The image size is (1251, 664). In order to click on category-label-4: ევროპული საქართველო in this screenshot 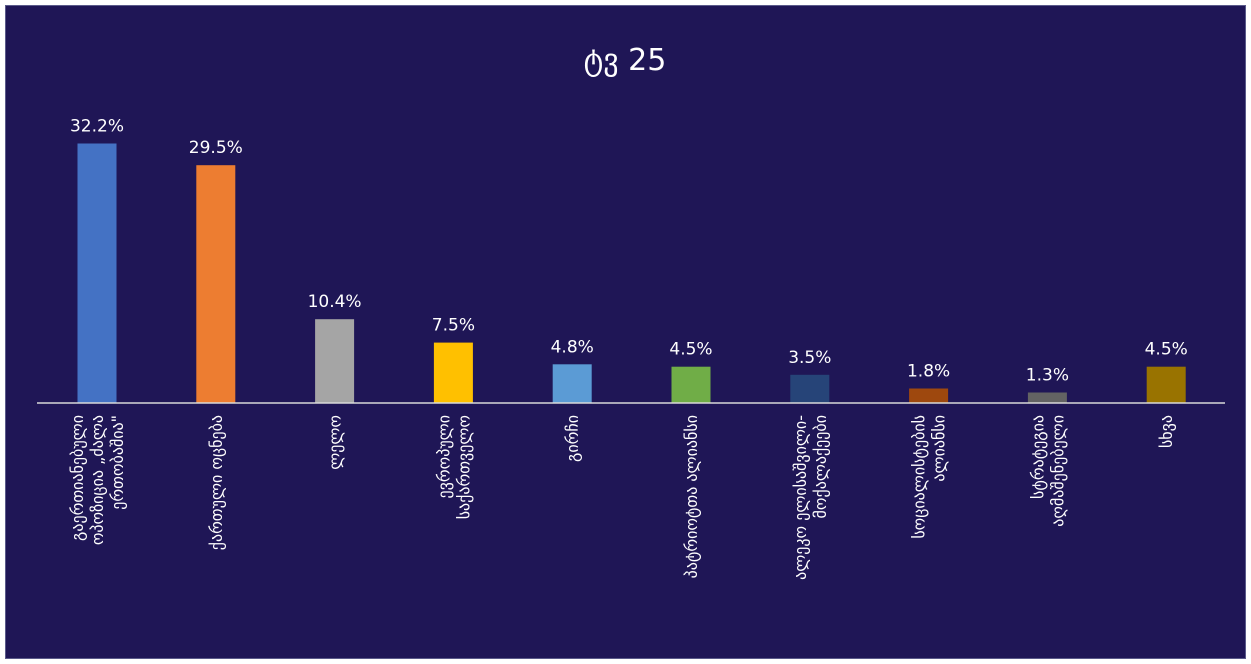, I will do `click(453, 467)`.